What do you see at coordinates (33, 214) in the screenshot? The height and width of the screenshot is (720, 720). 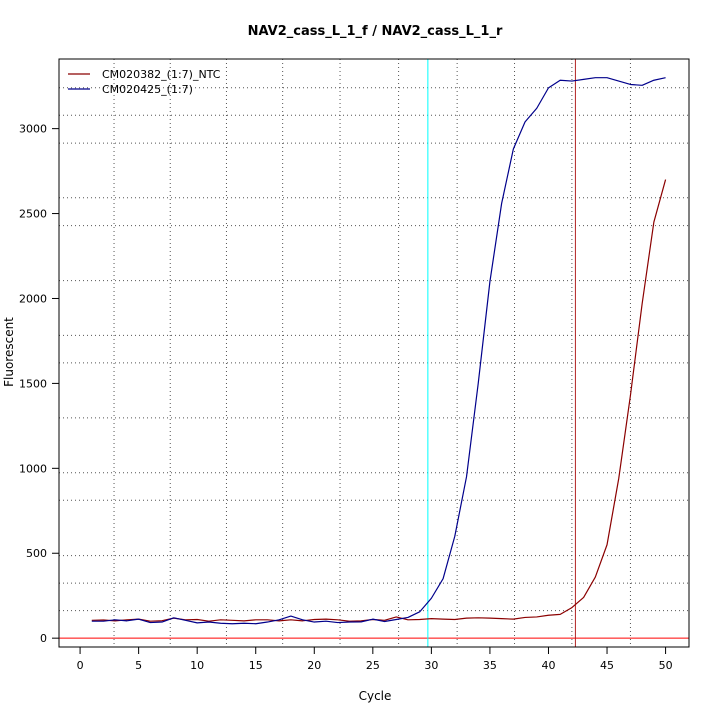 I see `y-tick-label: 2500` at bounding box center [33, 214].